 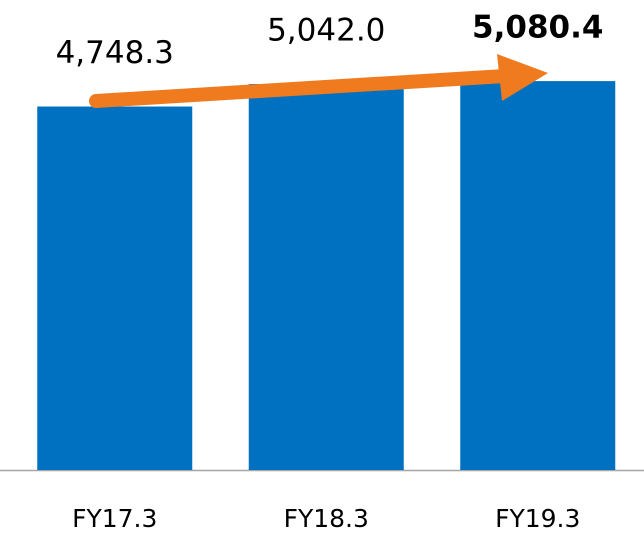 I want to click on trend-arrow, so click(x=318, y=81).